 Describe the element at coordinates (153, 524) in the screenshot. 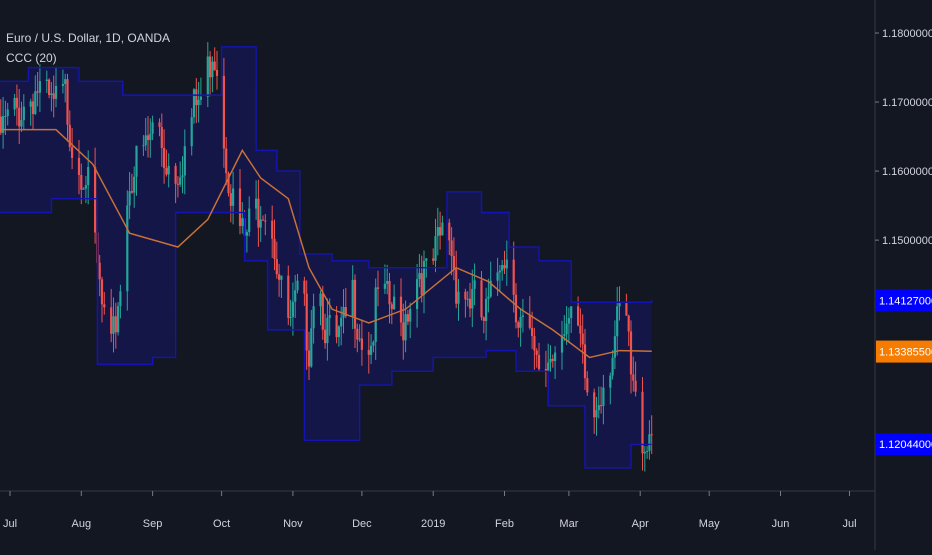

I see `x-tick-label: Sep` at that location.